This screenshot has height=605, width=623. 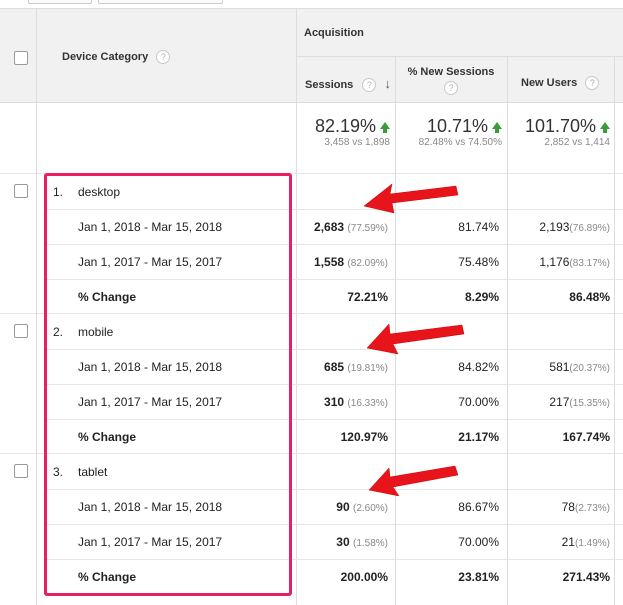 What do you see at coordinates (367, 403) in the screenshot?
I see `sessions-share: (16.33%)` at bounding box center [367, 403].